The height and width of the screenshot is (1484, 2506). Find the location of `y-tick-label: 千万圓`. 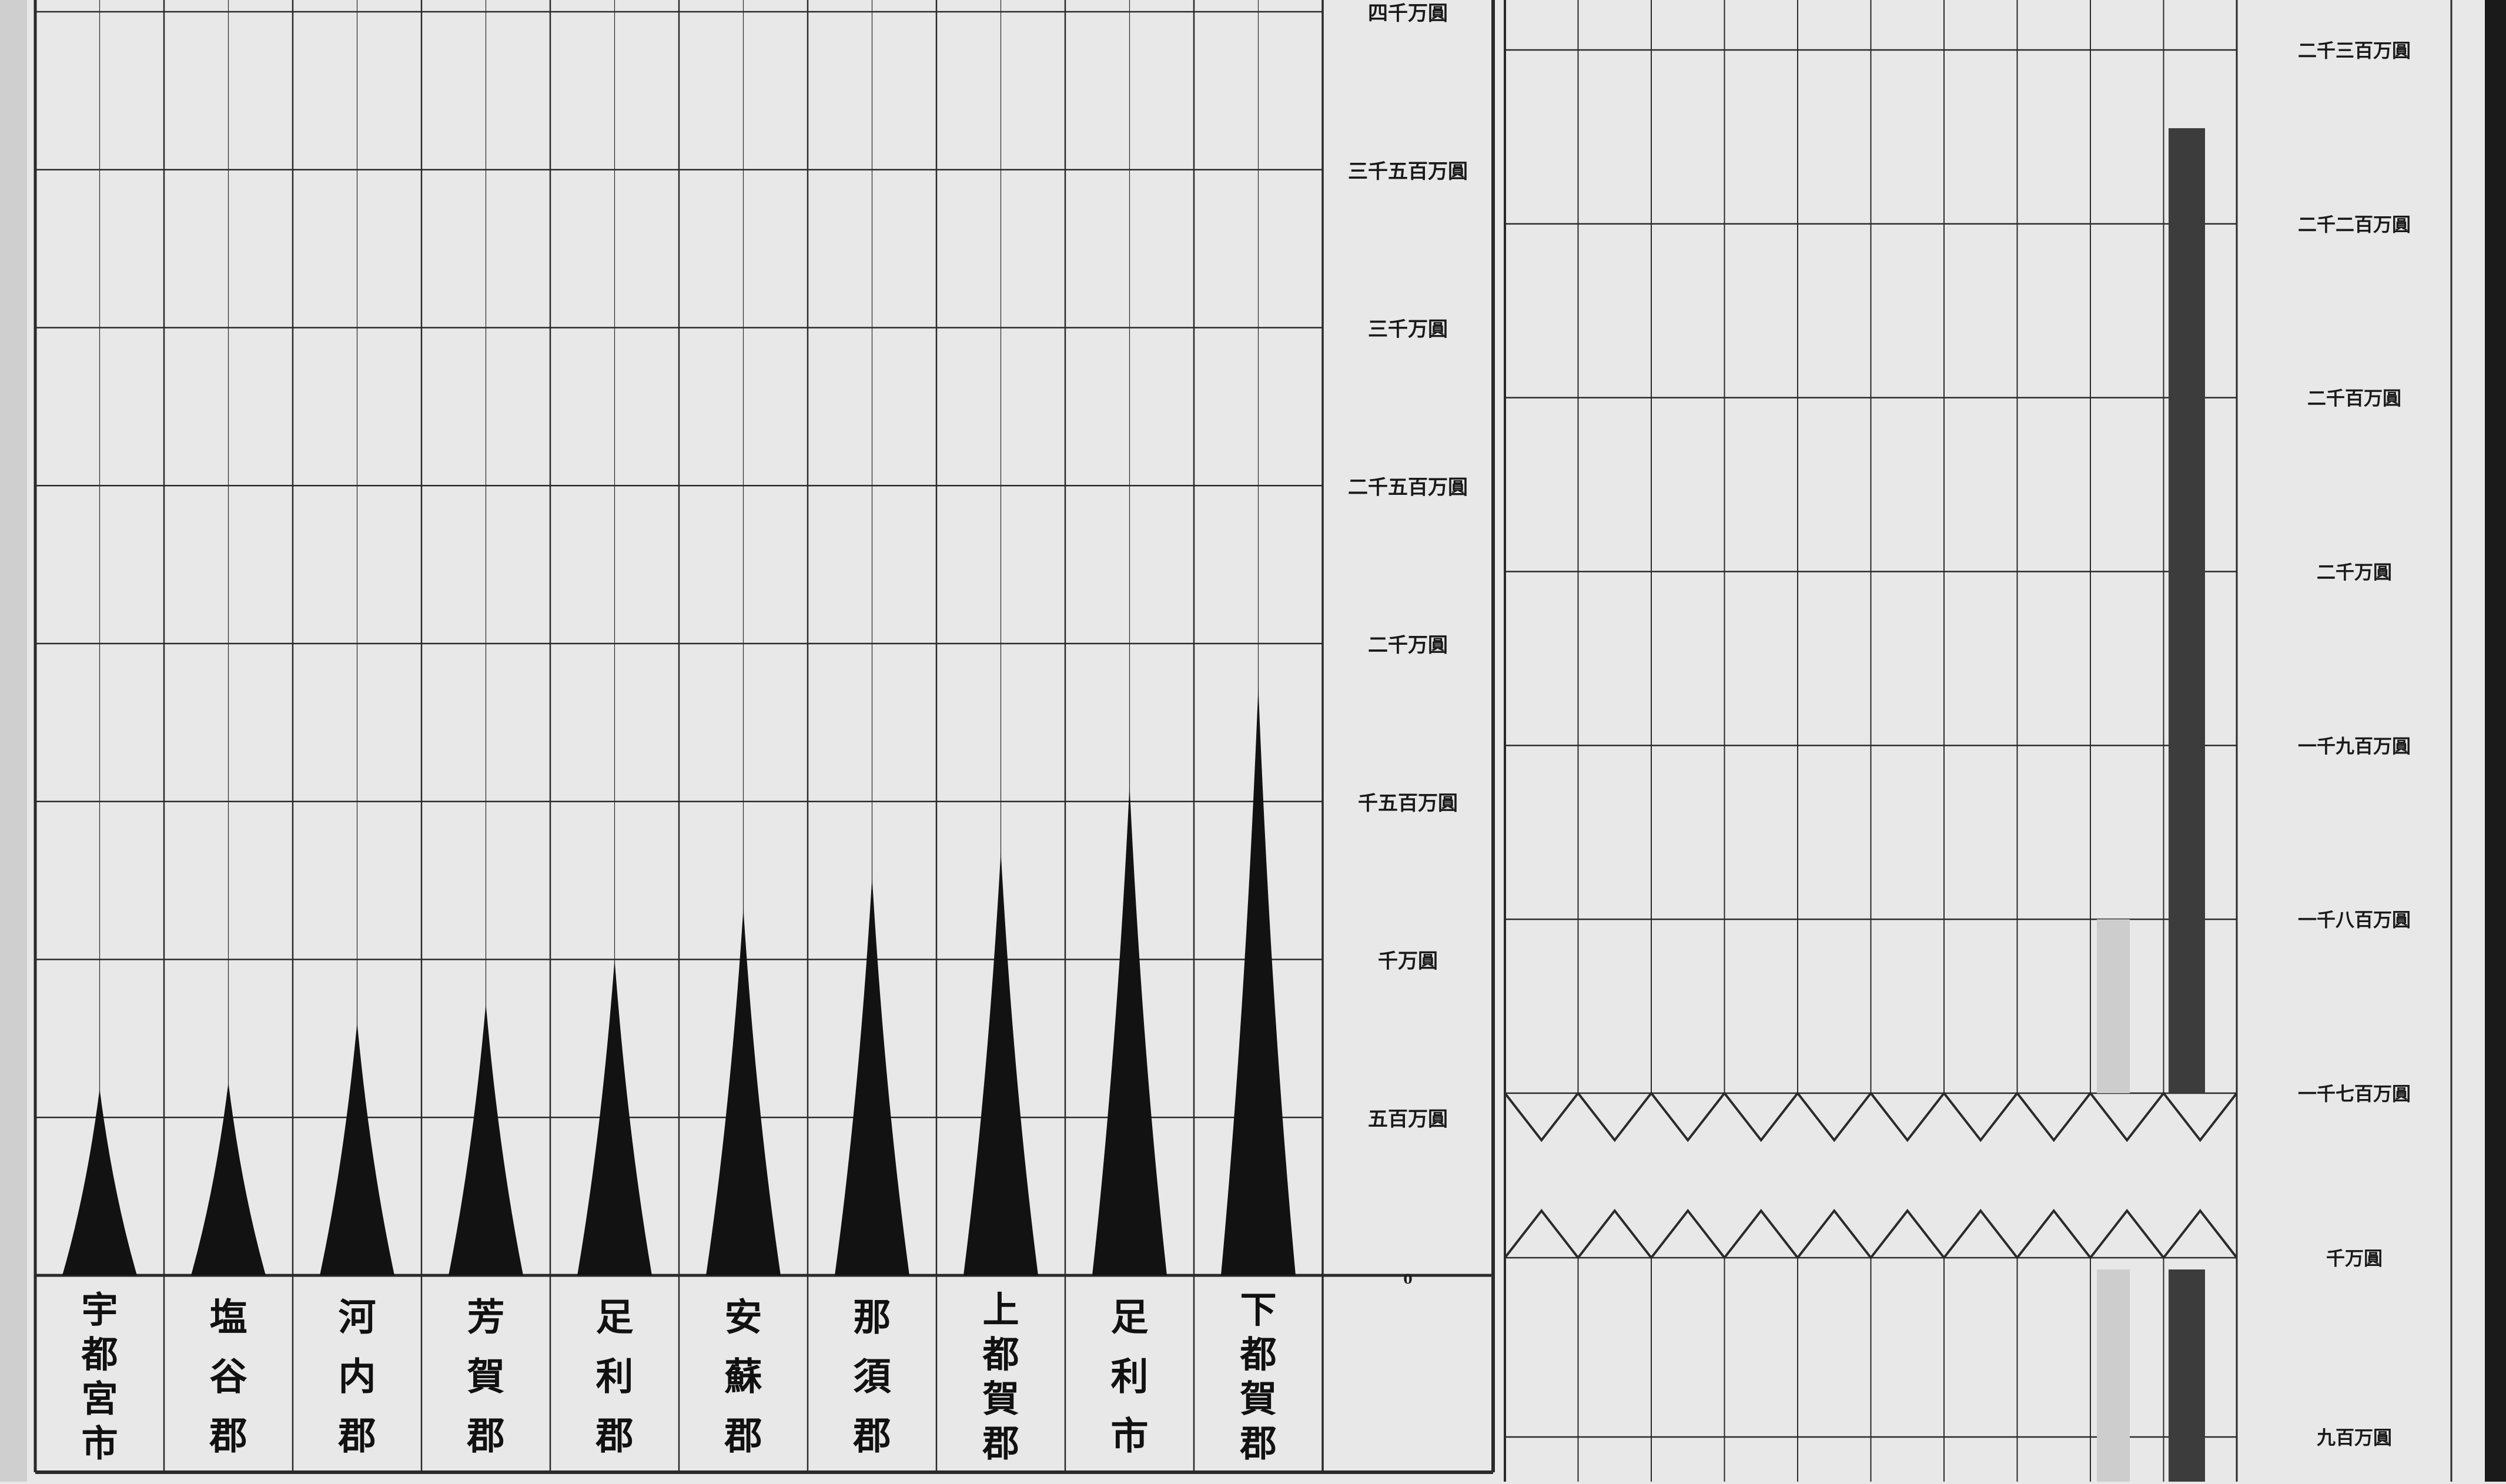

y-tick-label: 千万圓 is located at coordinates (1408, 961).